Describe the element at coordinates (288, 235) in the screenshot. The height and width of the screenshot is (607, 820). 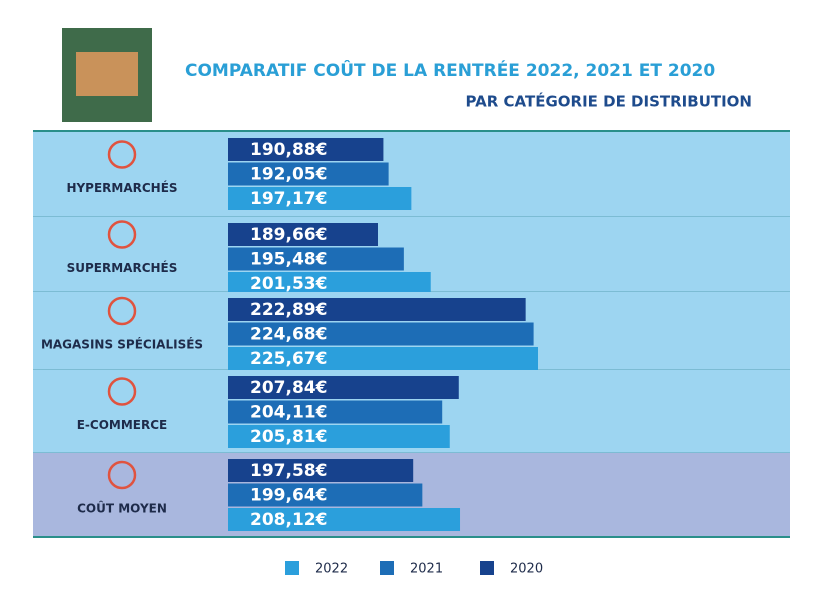
I see `value-label: 189,66€` at that location.